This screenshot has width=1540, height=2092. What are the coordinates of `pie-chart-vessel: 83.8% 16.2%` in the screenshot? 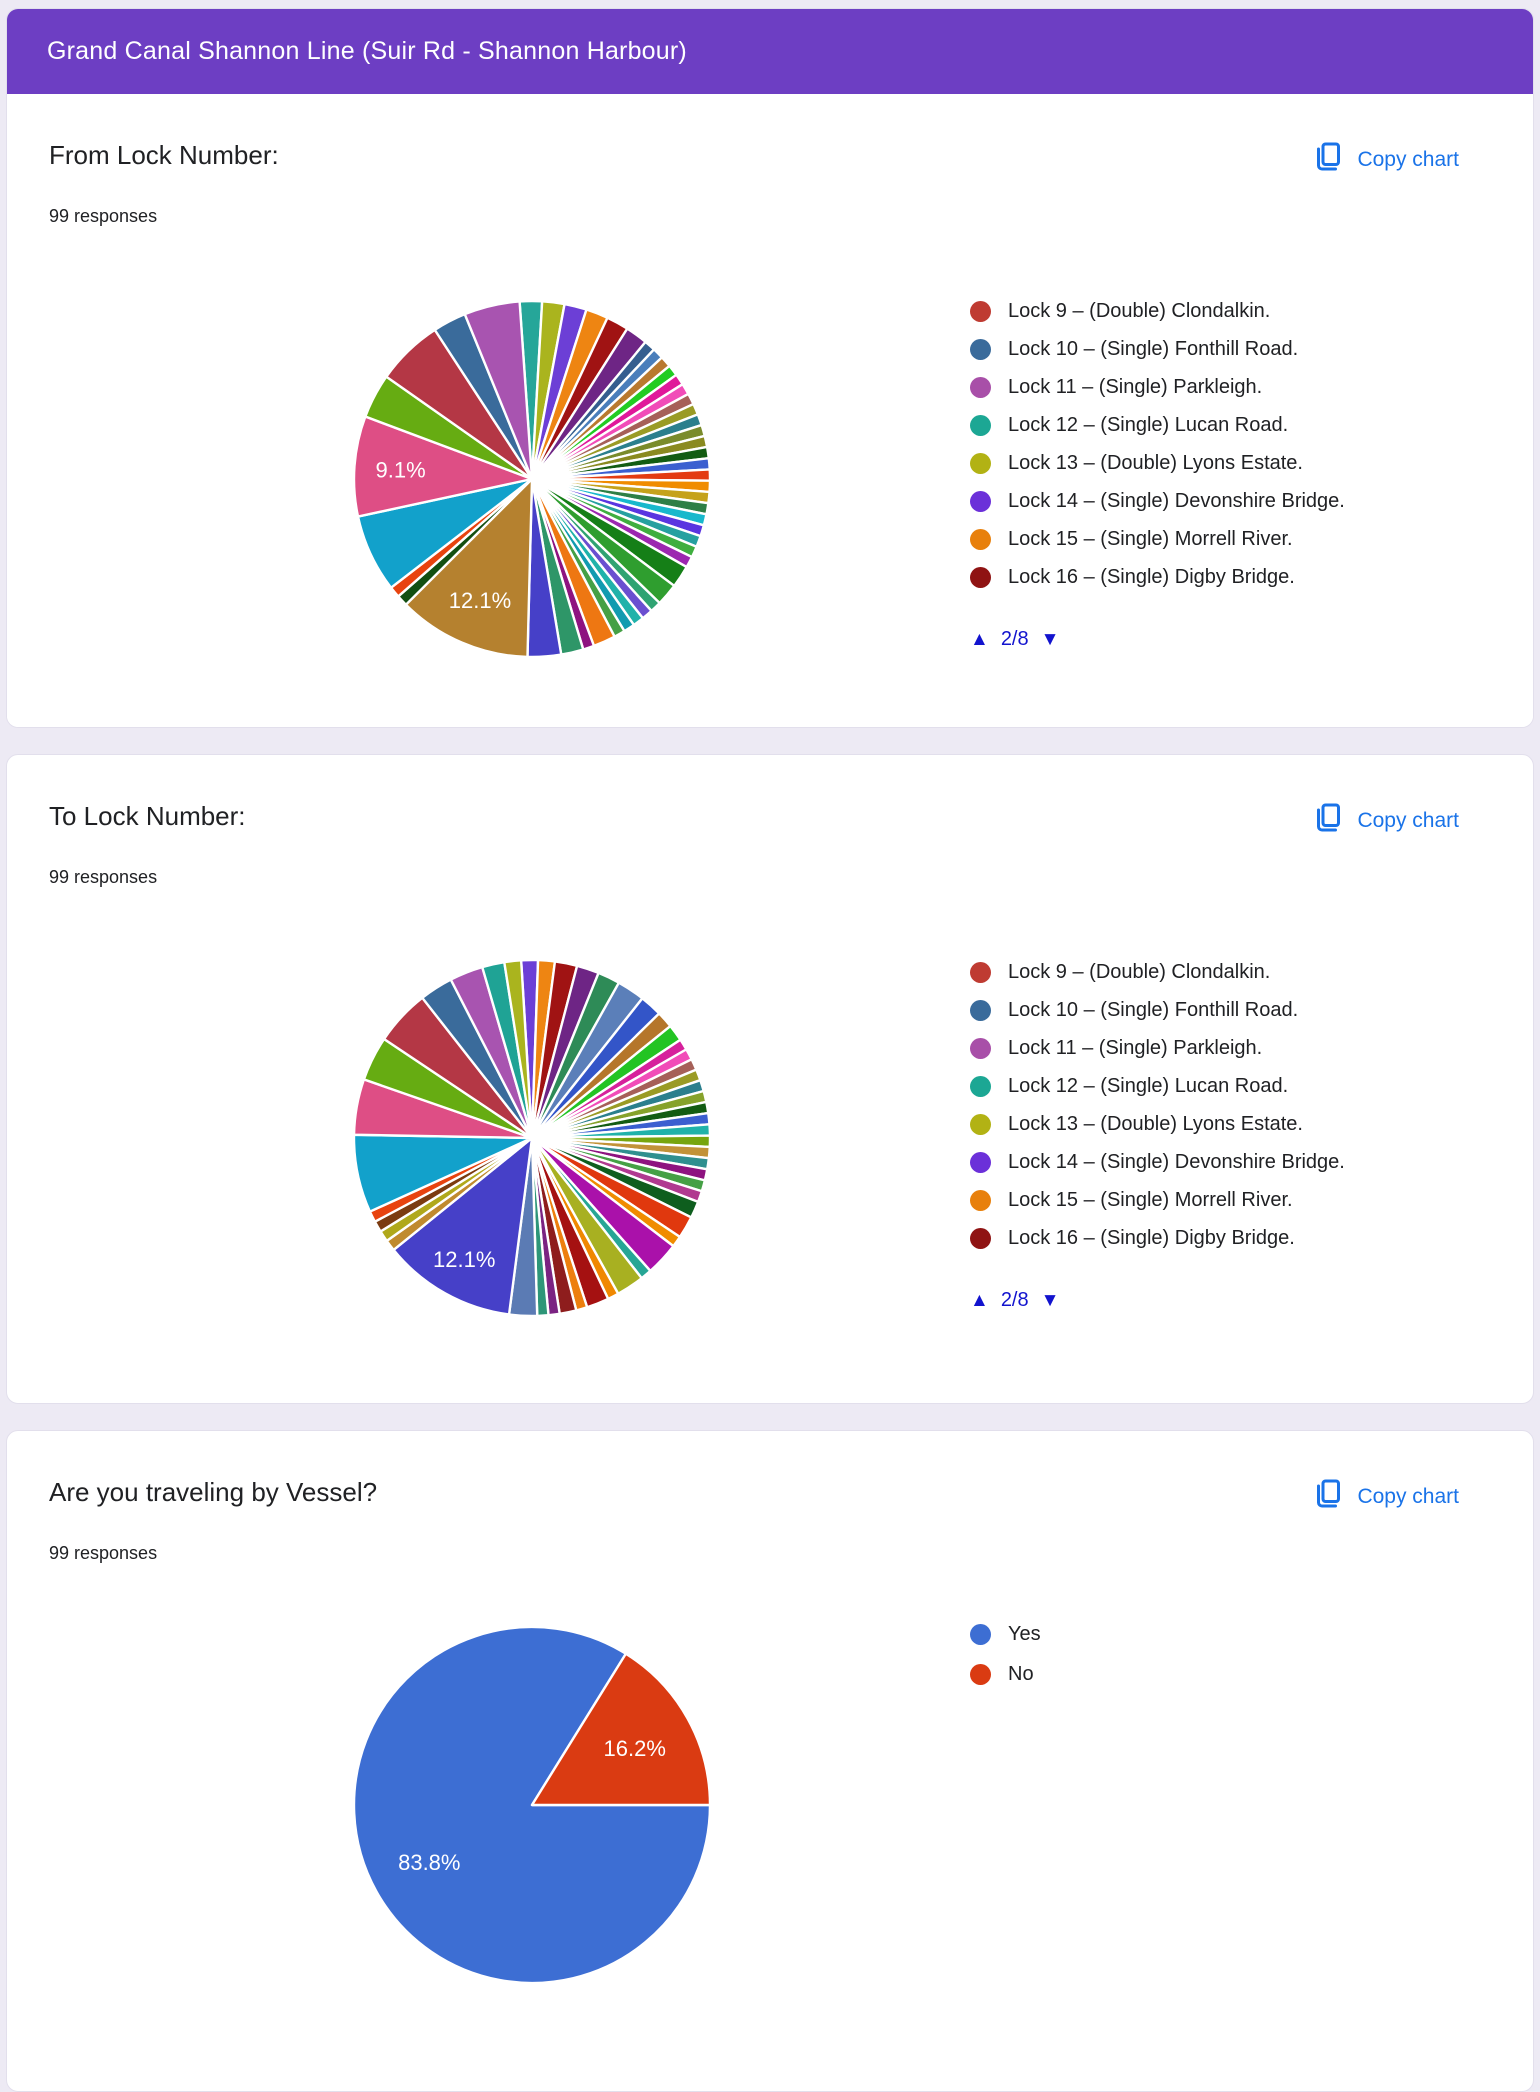 It's located at (532, 1805).